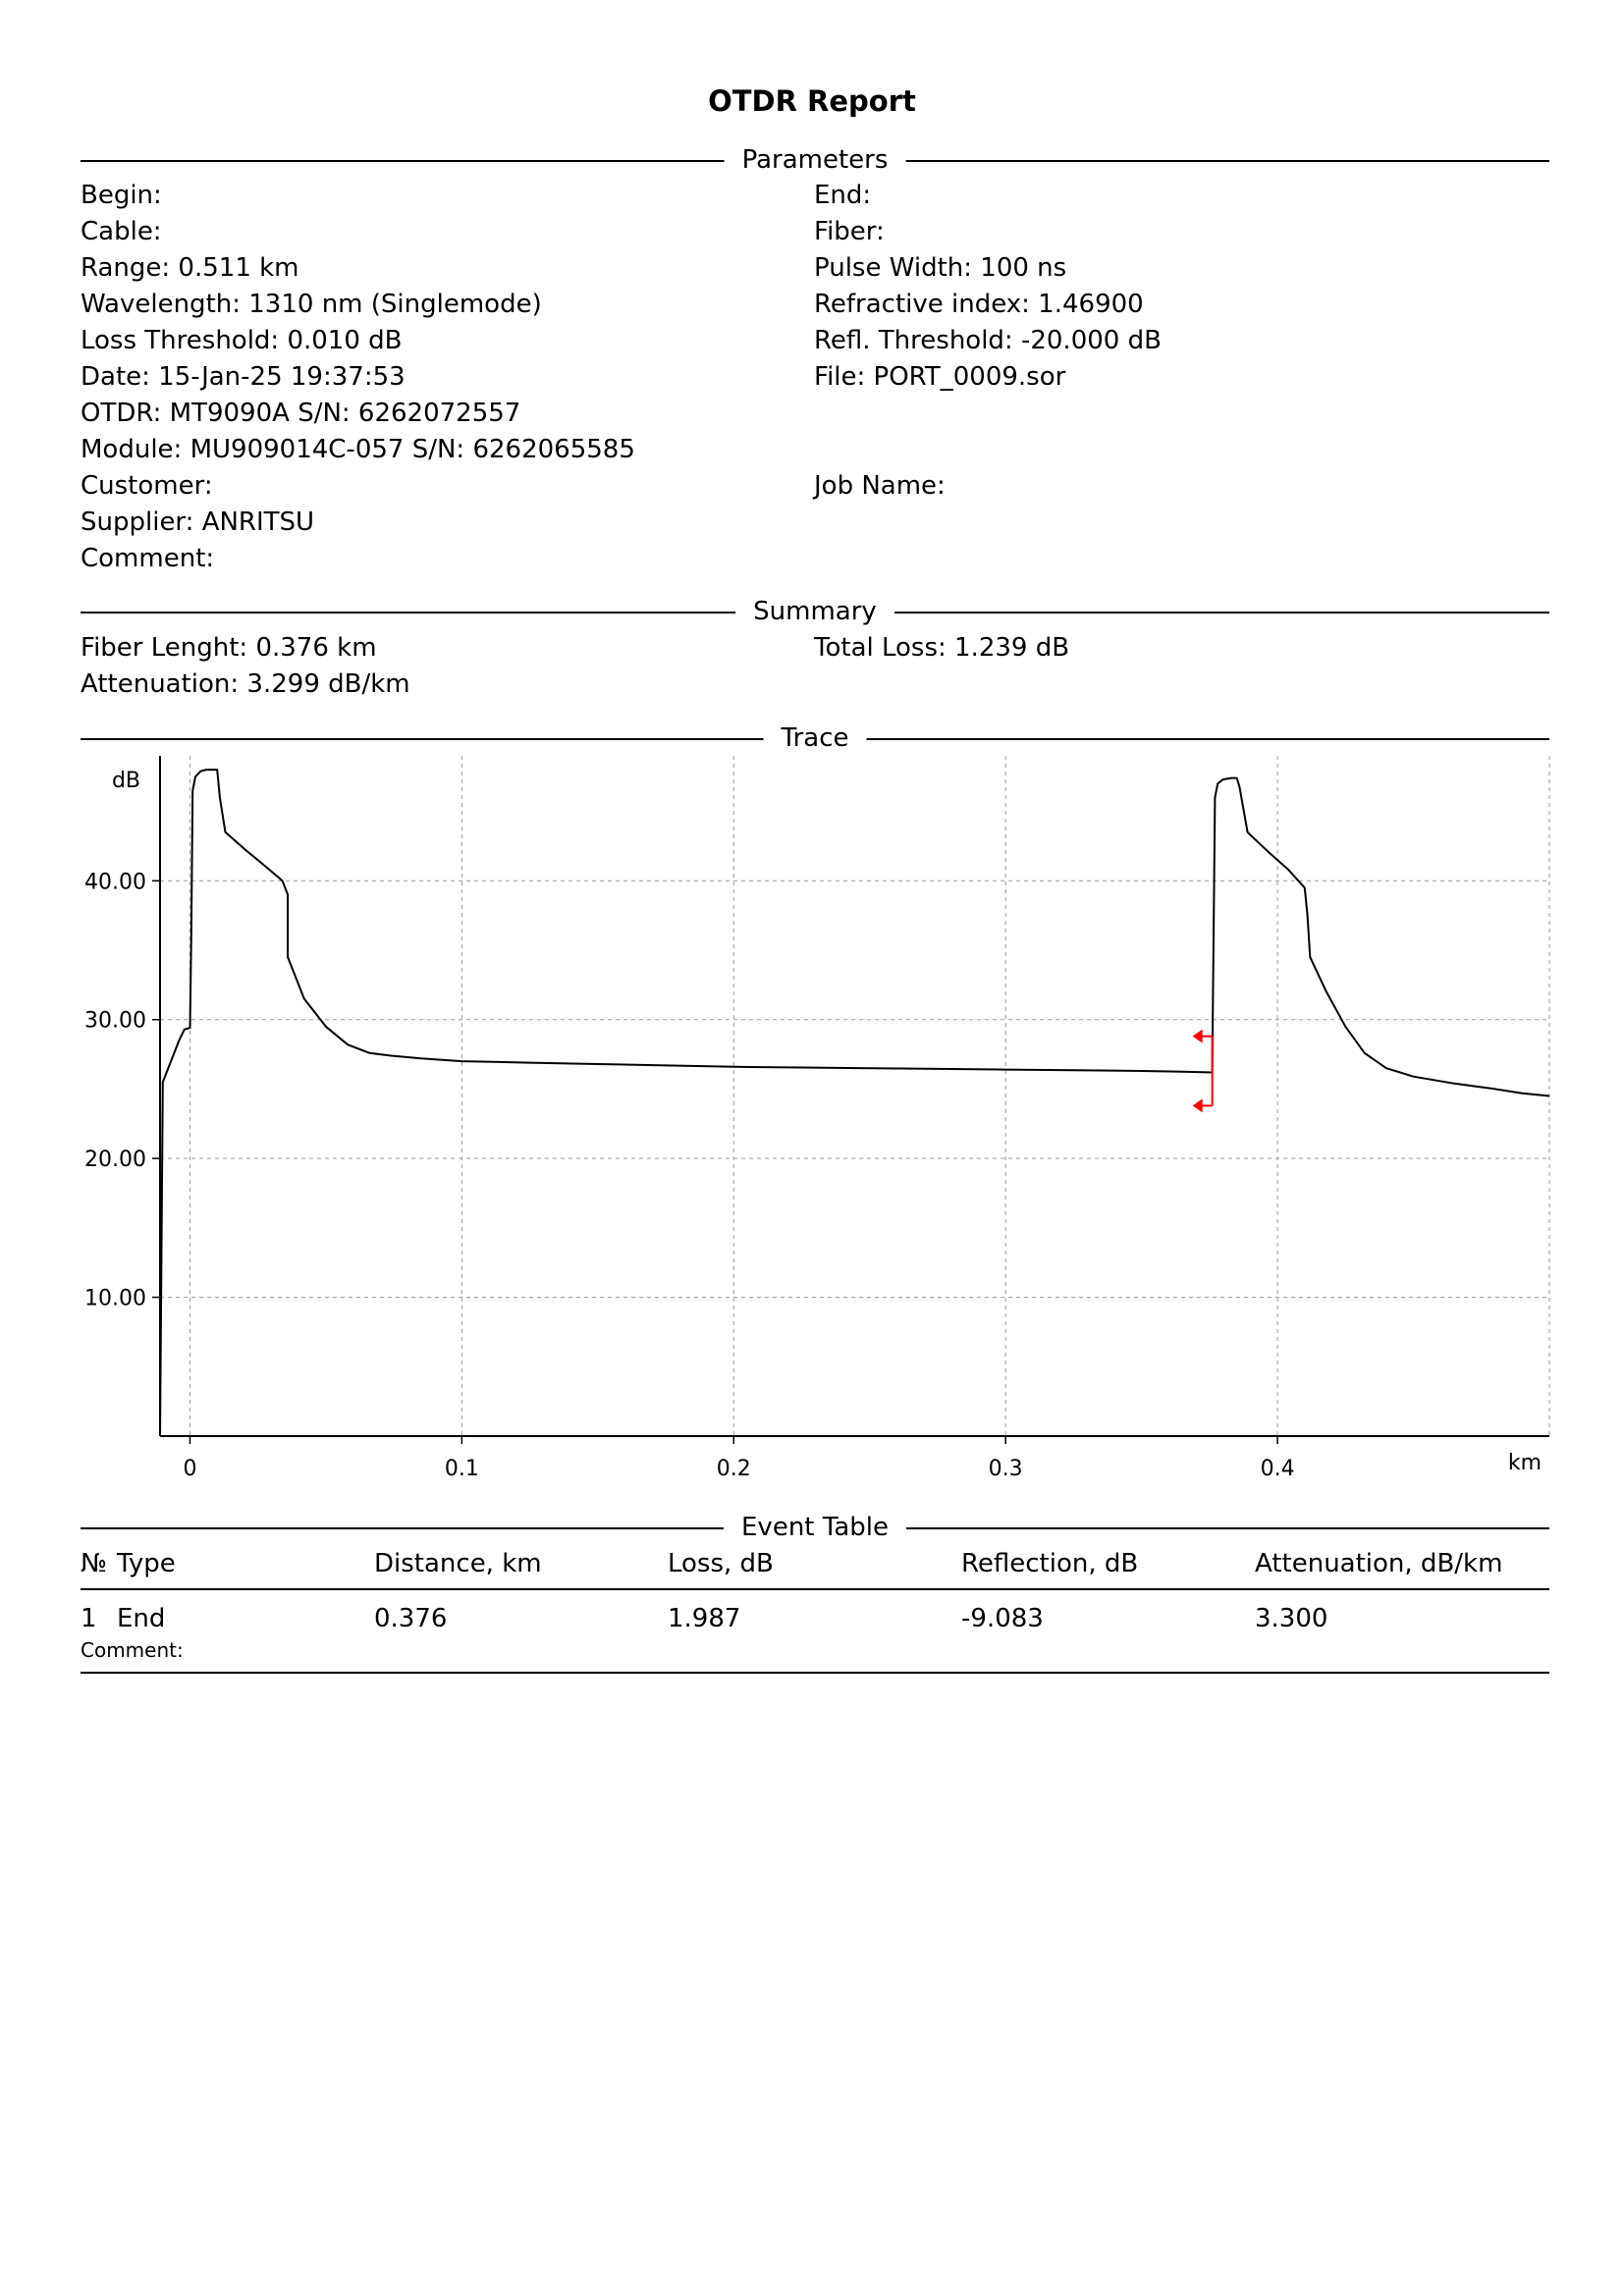 Image resolution: width=1624 pixels, height=2296 pixels. Describe the element at coordinates (1050, 1564) in the screenshot. I see `col-header-reflection: Reflection, dB` at that location.